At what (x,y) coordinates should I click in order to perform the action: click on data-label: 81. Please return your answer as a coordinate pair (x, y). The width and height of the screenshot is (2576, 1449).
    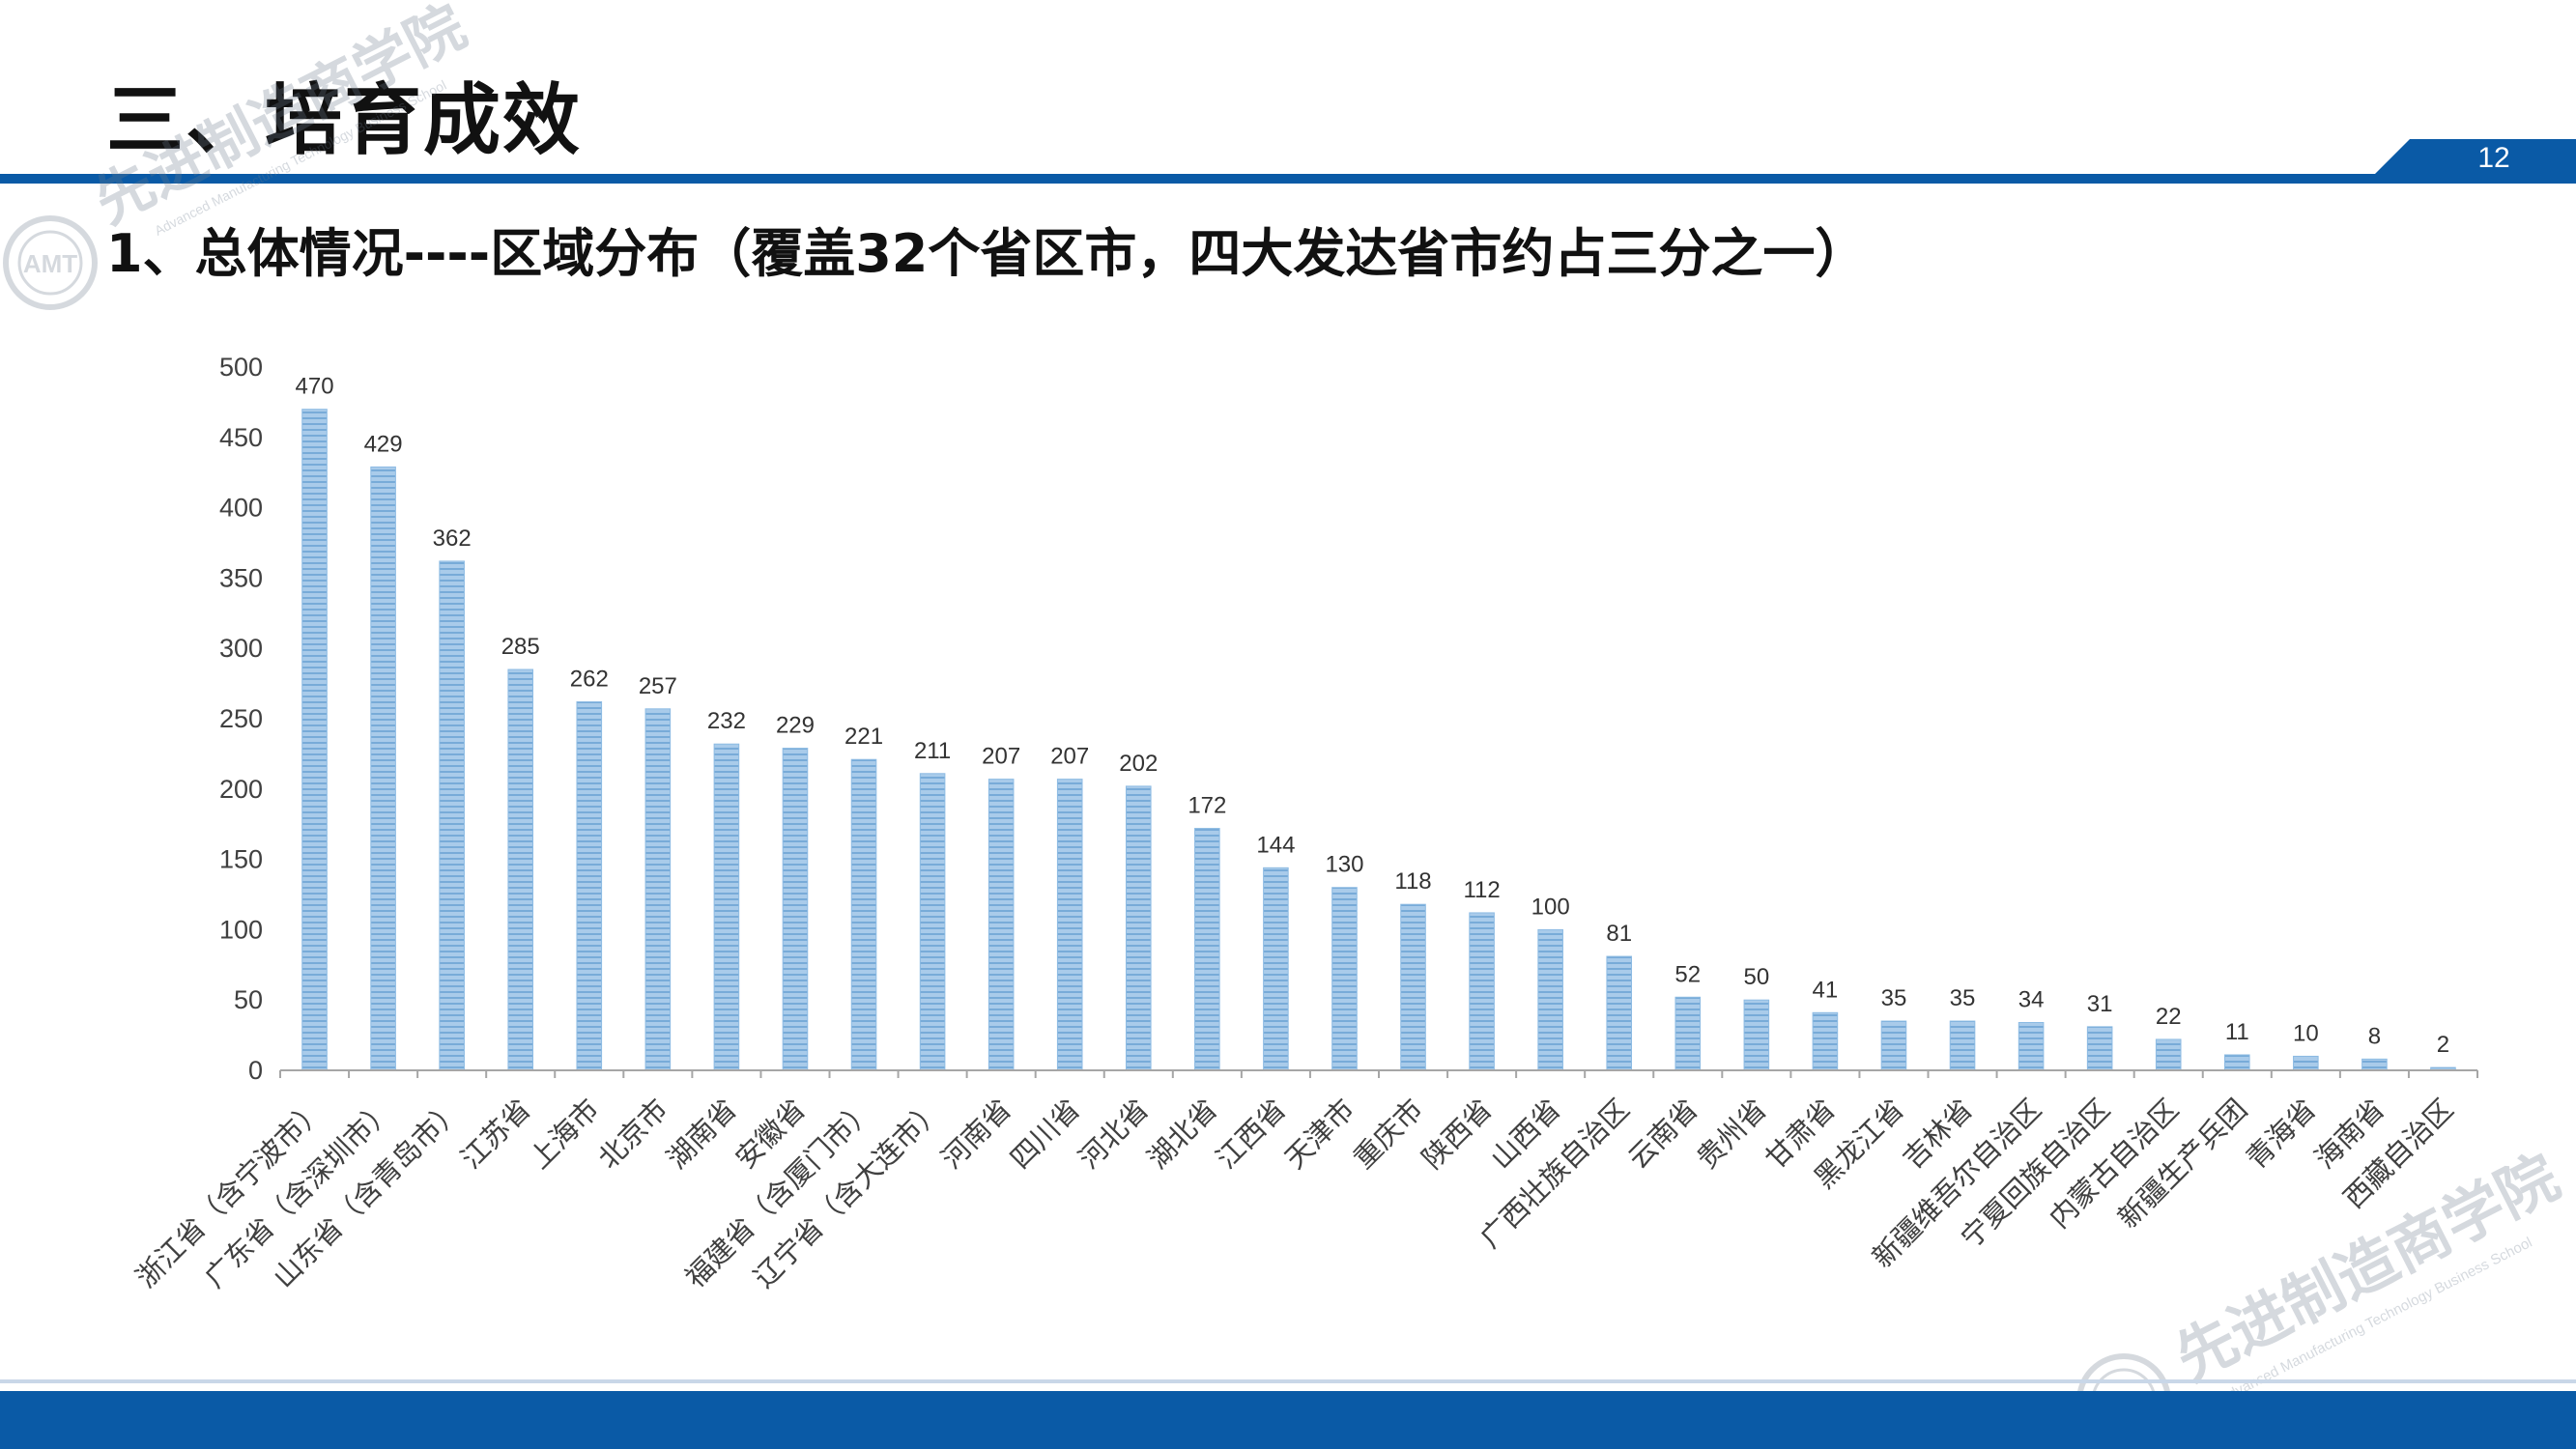
    Looking at the image, I should click on (1619, 934).